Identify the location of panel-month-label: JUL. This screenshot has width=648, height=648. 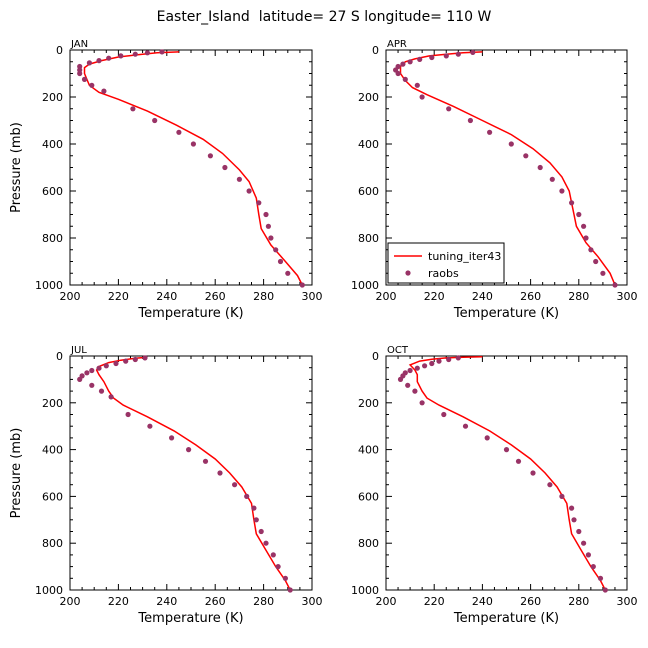
(78, 350).